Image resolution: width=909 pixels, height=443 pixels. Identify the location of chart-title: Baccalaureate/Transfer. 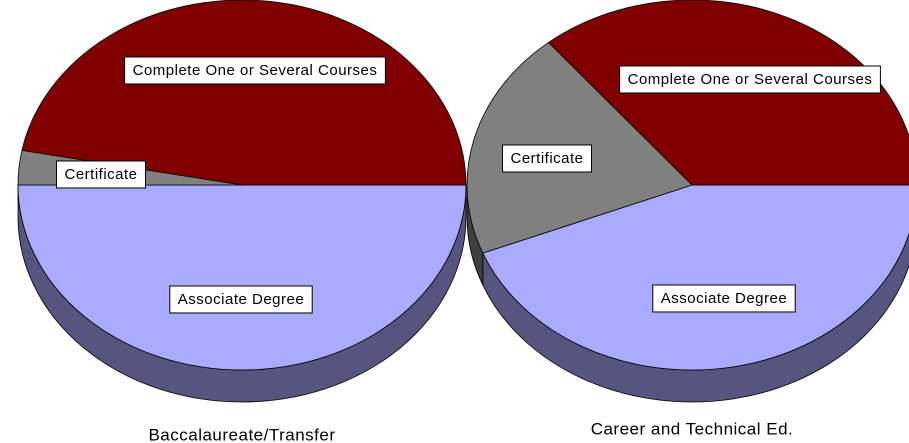
(241, 434).